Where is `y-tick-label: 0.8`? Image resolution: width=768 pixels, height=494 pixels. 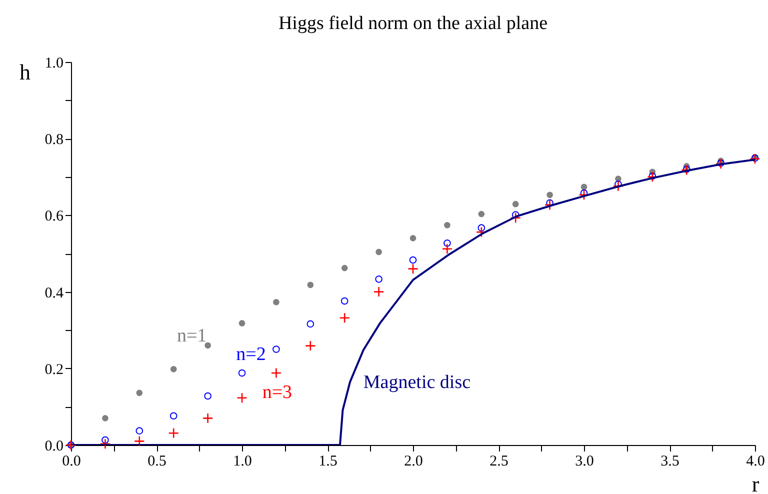
y-tick-label: 0.8 is located at coordinates (54, 140).